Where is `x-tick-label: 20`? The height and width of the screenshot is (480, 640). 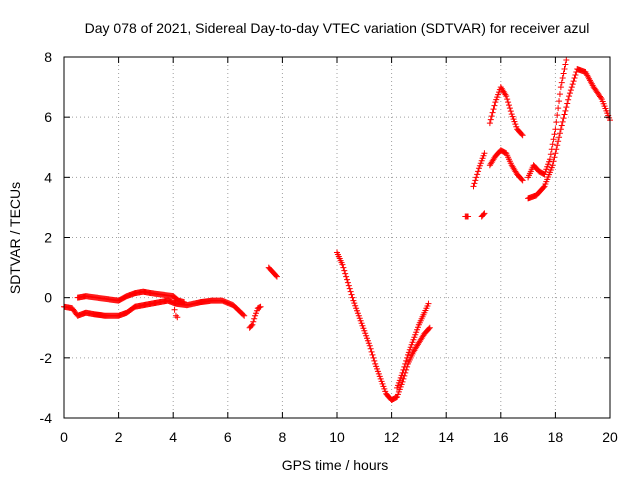 x-tick-label: 20 is located at coordinates (610, 437).